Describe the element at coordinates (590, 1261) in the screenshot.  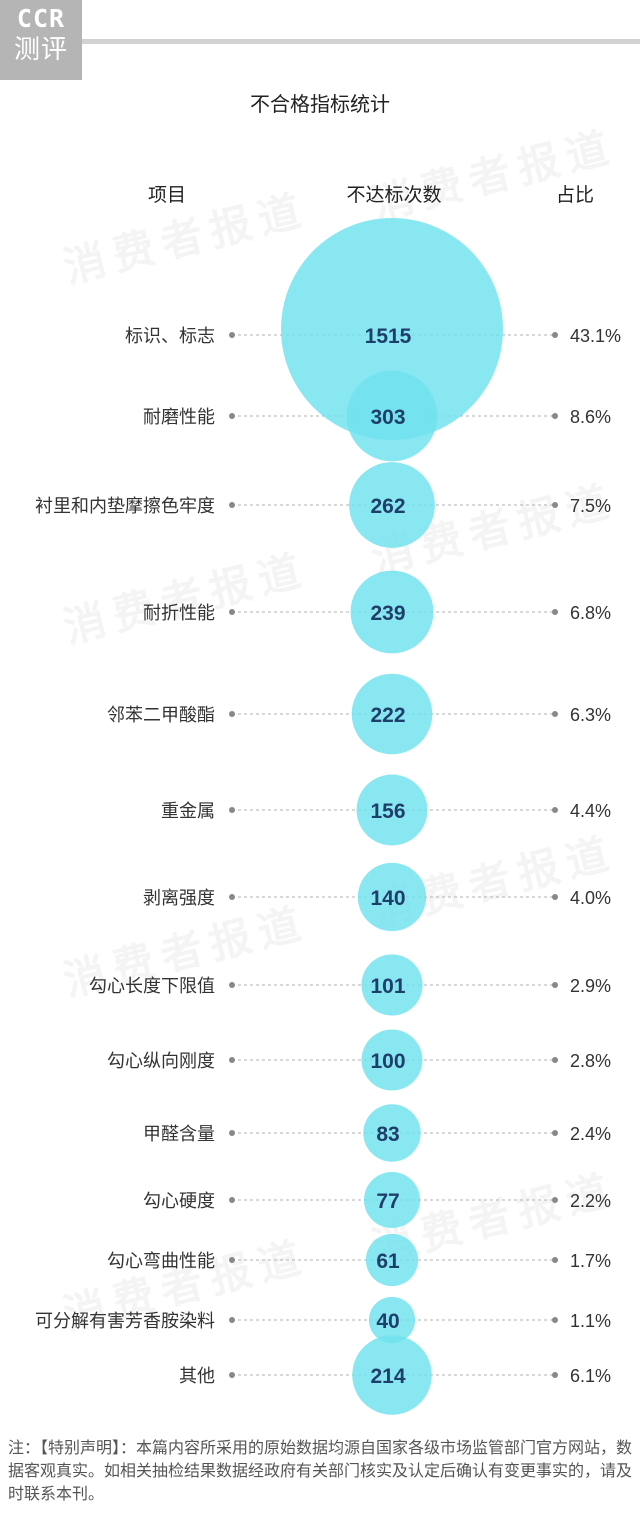
I see `share-label: 1.7%` at that location.